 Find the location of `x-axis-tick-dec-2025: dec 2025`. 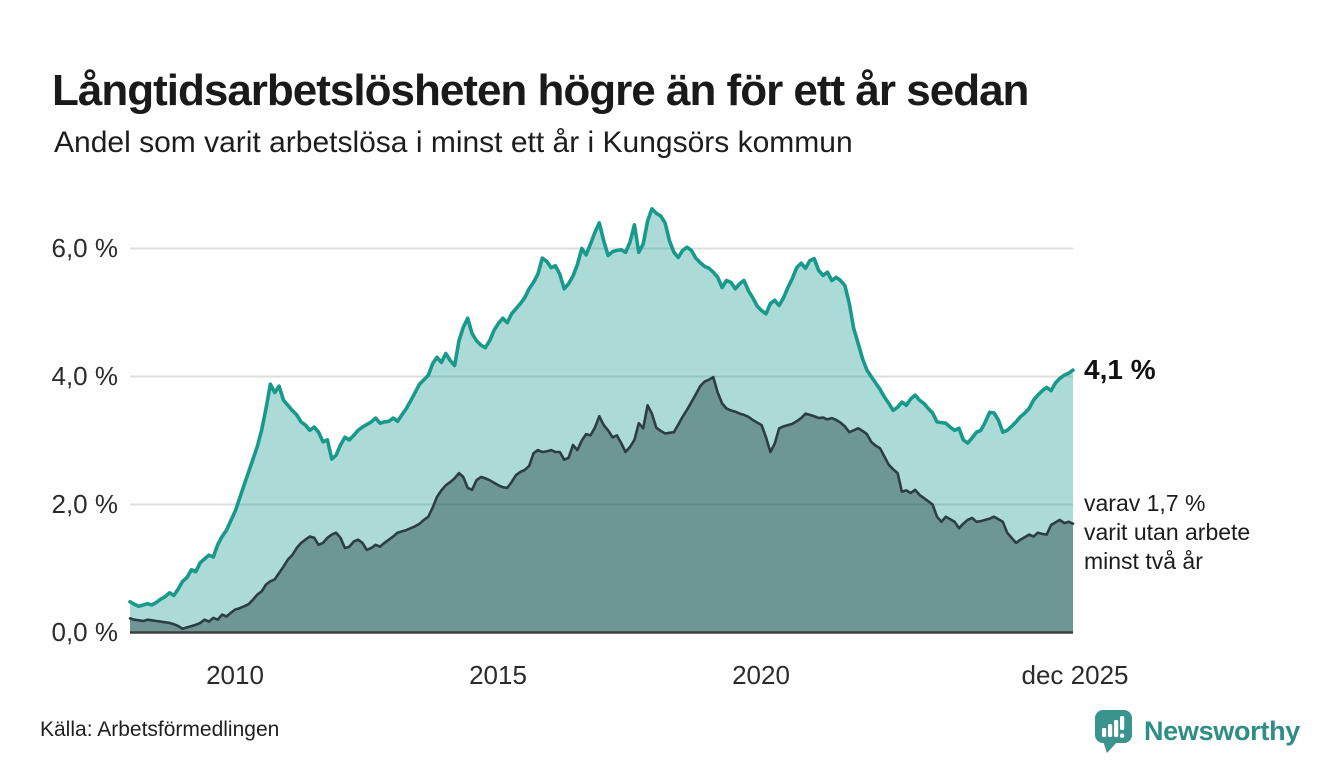

x-axis-tick-dec-2025: dec 2025 is located at coordinates (1075, 675).